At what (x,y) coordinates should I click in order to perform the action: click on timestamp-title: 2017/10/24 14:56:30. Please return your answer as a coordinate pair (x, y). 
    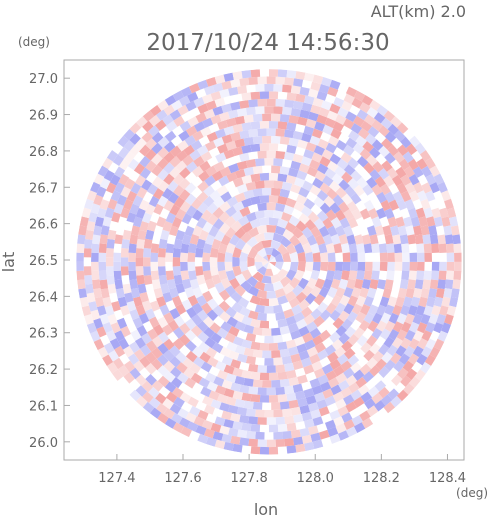
    Looking at the image, I should click on (267, 43).